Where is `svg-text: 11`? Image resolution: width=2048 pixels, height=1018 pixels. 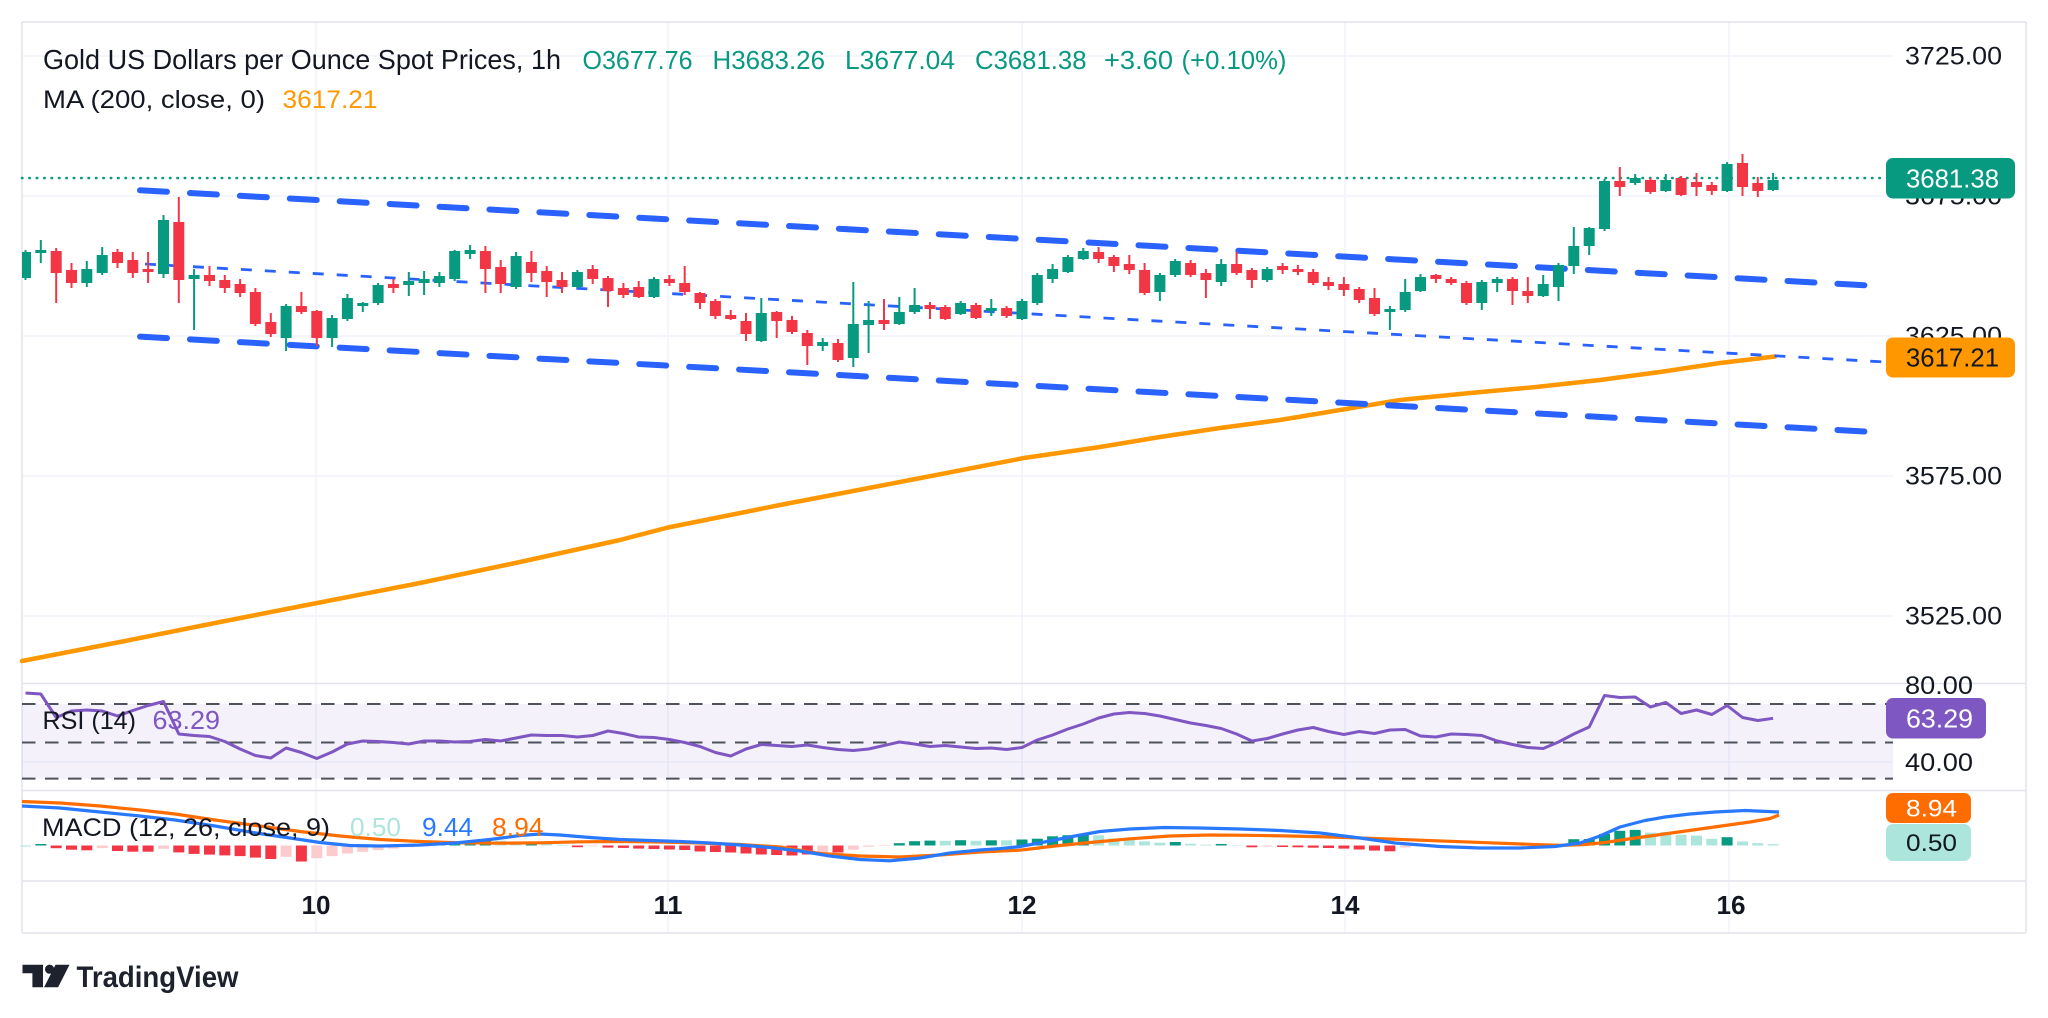 svg-text: 11 is located at coordinates (668, 905).